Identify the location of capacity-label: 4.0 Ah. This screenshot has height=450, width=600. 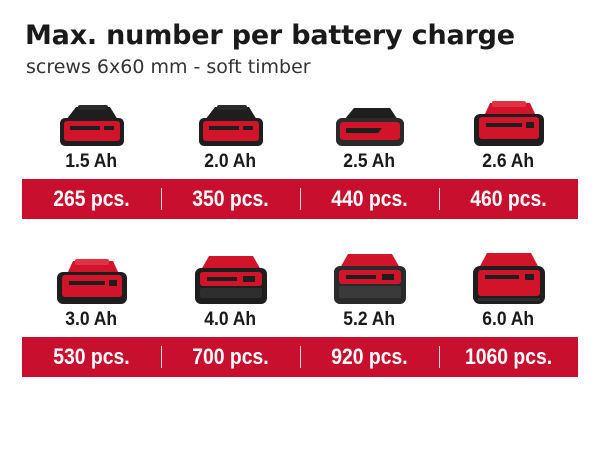
(230, 319).